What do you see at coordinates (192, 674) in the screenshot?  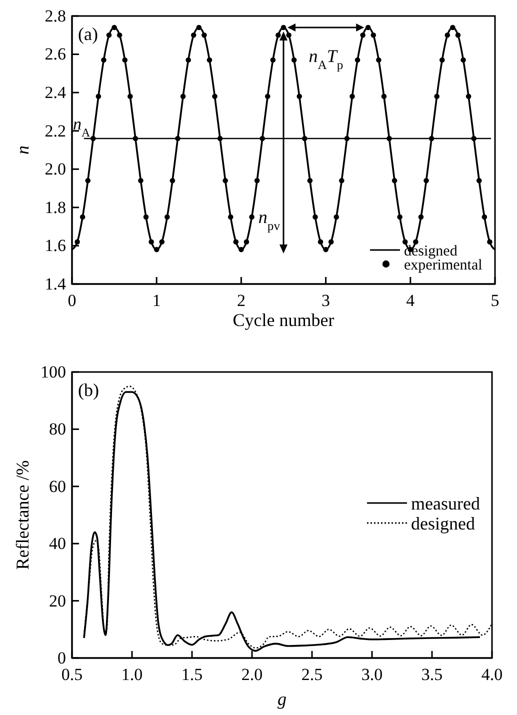 I see `x-tick-label: 1.5` at bounding box center [192, 674].